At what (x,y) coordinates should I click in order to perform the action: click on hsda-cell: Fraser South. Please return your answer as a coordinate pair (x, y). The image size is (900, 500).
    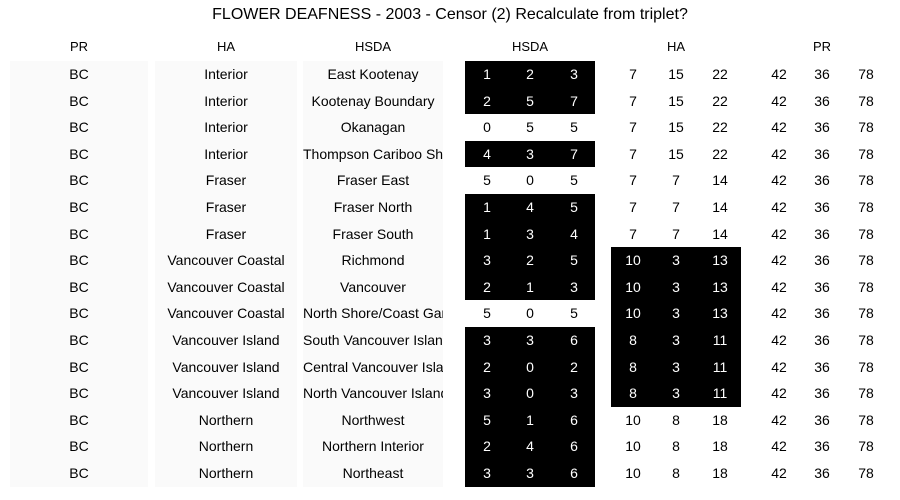
    Looking at the image, I should click on (373, 233).